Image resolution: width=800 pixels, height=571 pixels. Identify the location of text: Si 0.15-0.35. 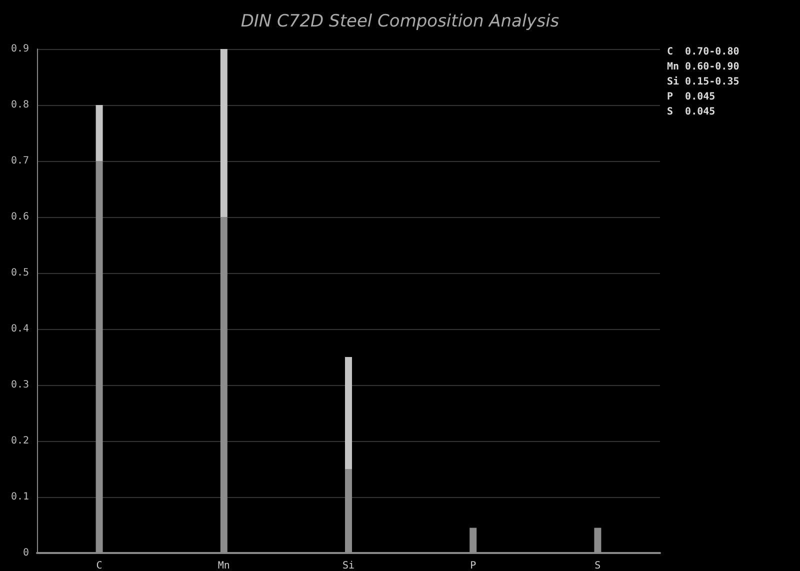
(703, 82).